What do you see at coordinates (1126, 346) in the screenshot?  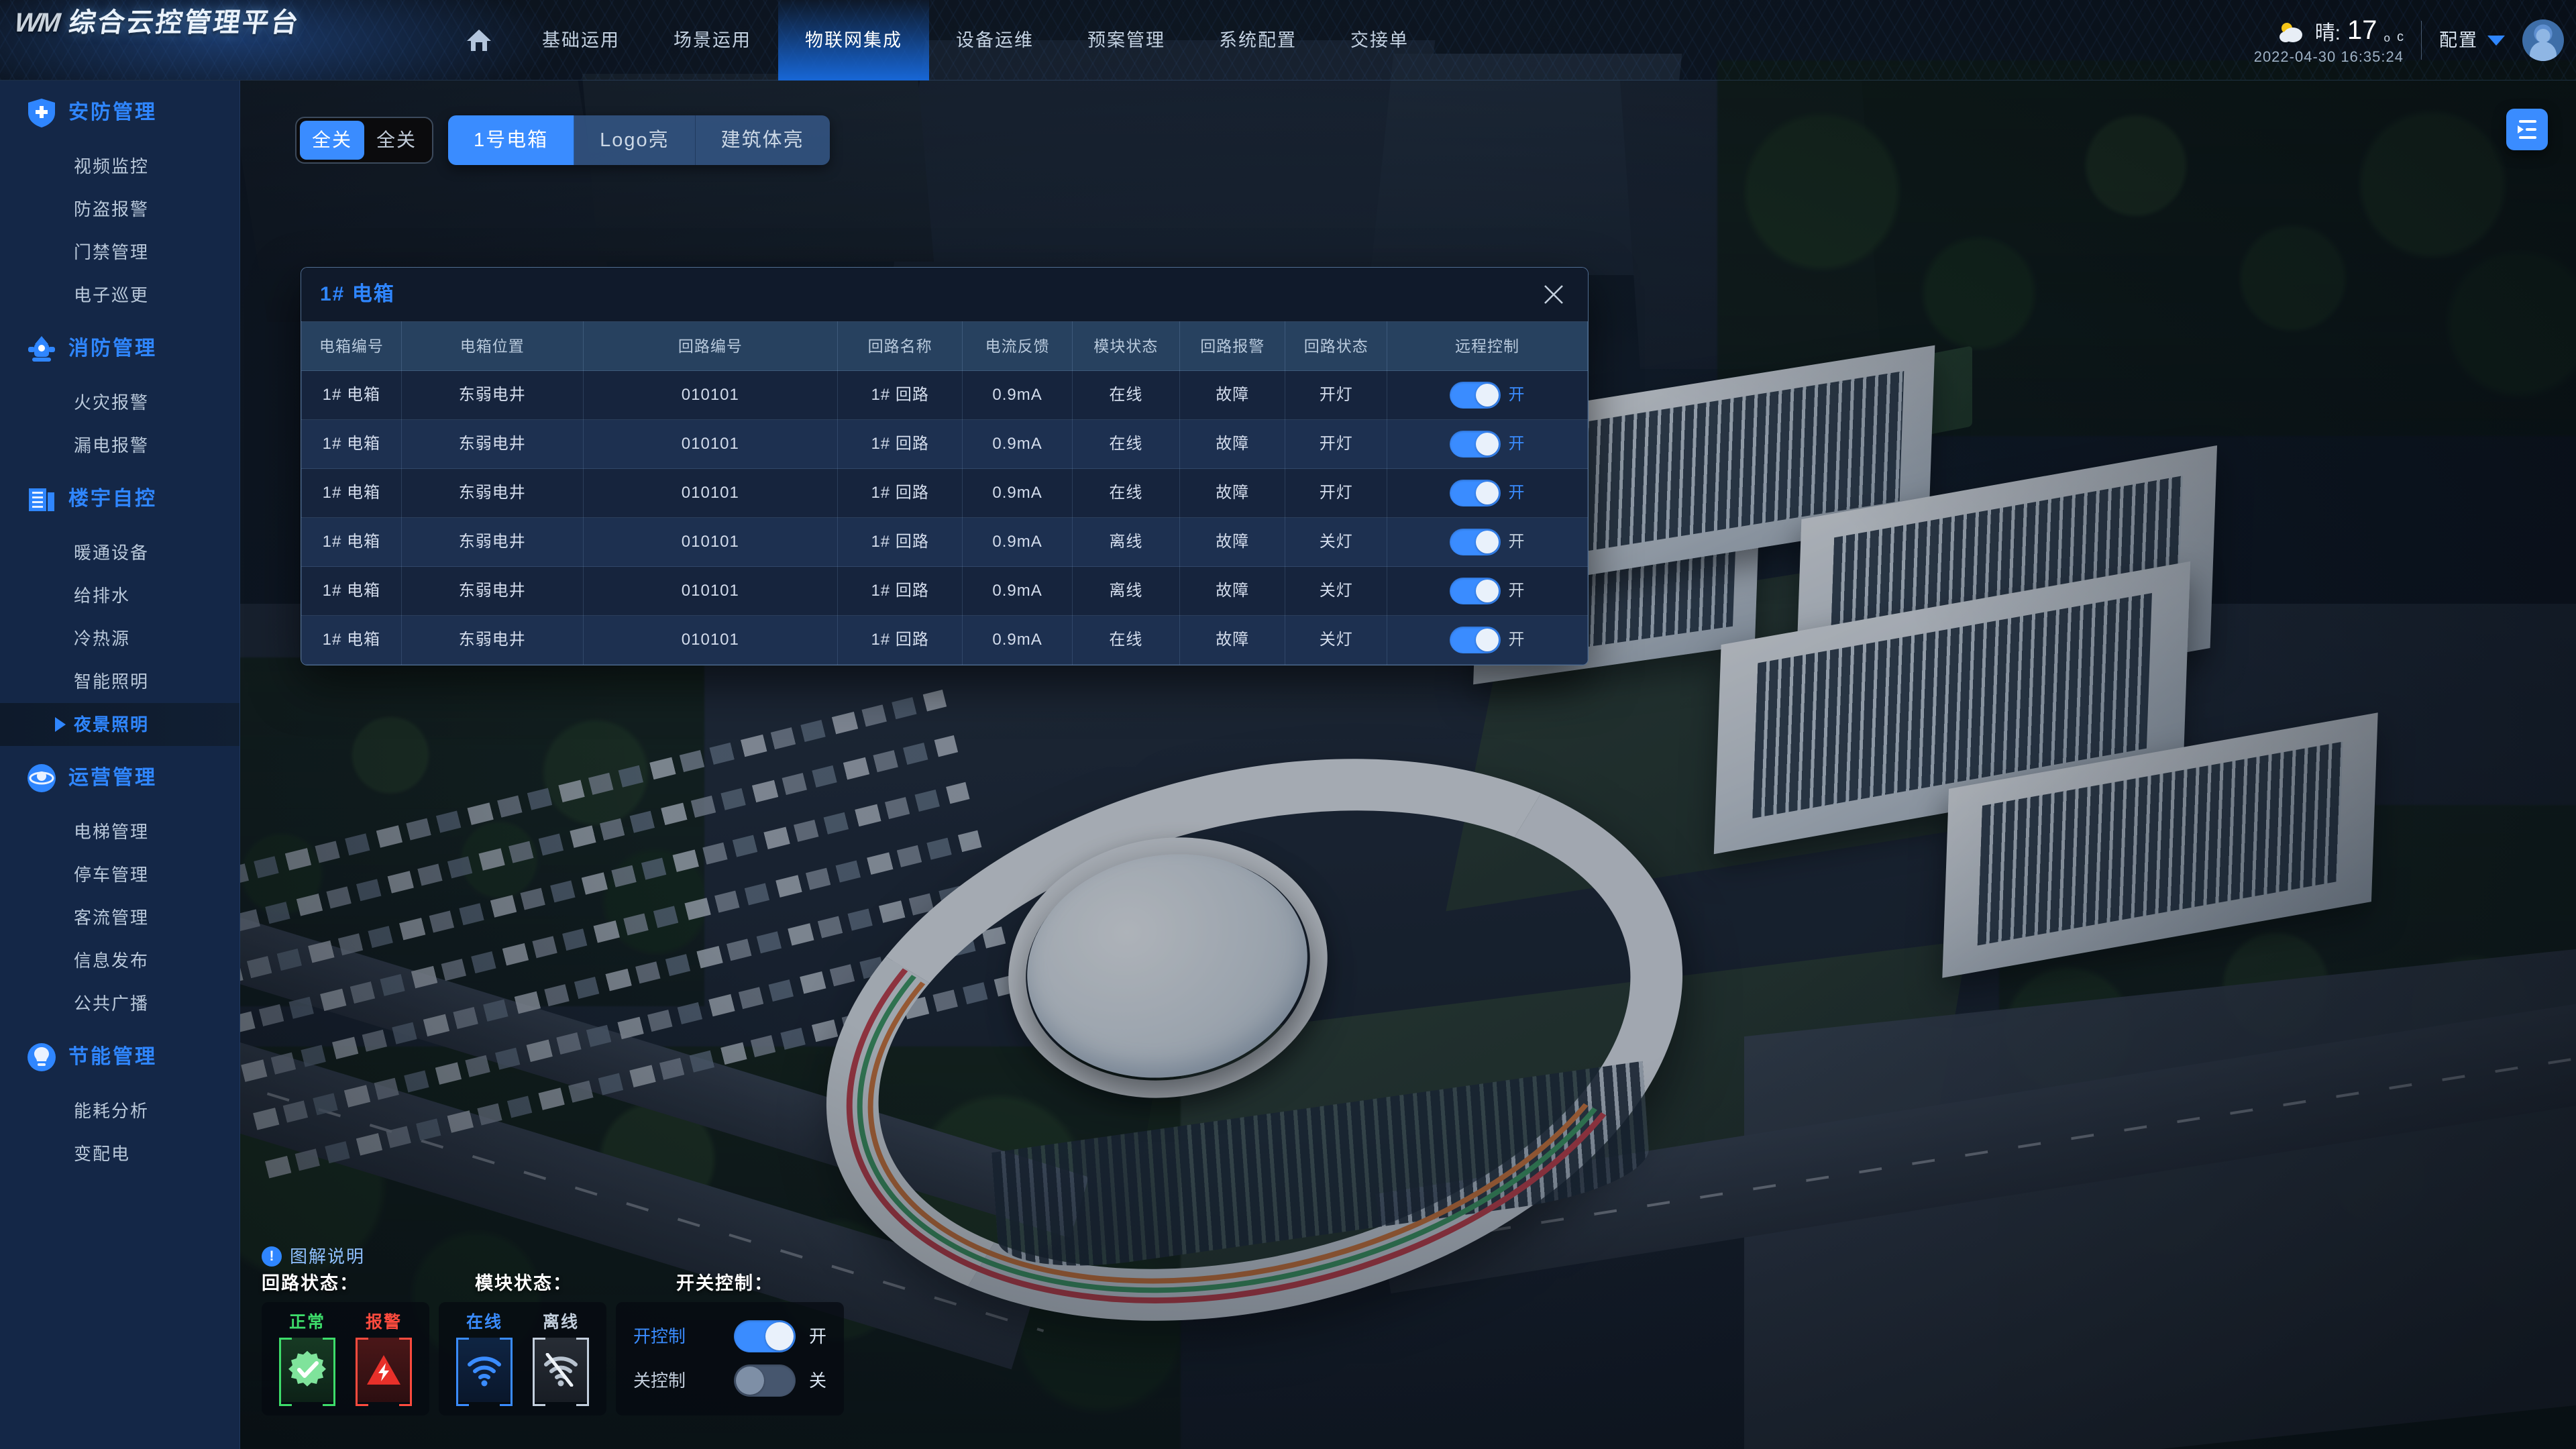 I see `column-header-module-state: 模块状态` at bounding box center [1126, 346].